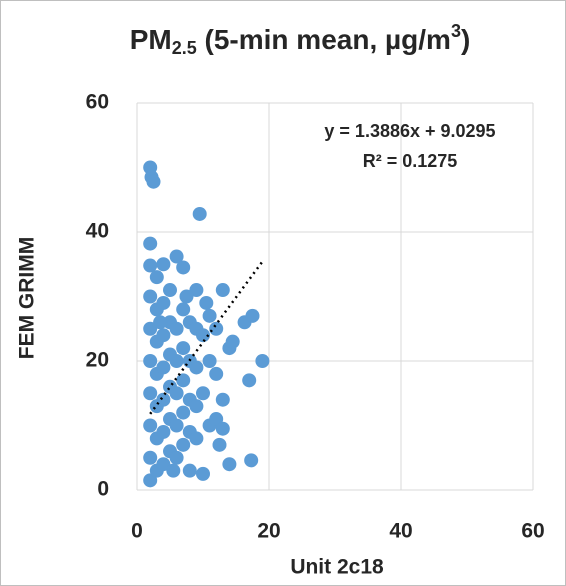 The image size is (566, 586). I want to click on x-tick-label: 40, so click(400, 531).